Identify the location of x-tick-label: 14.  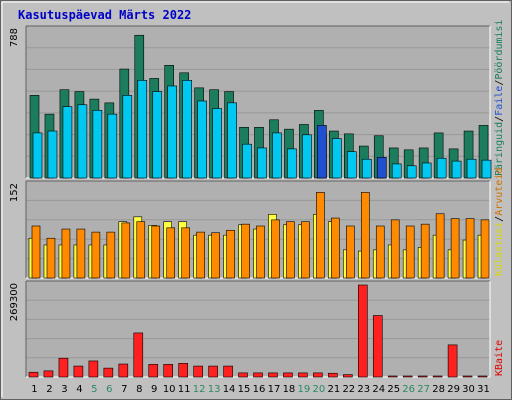
(229, 389).